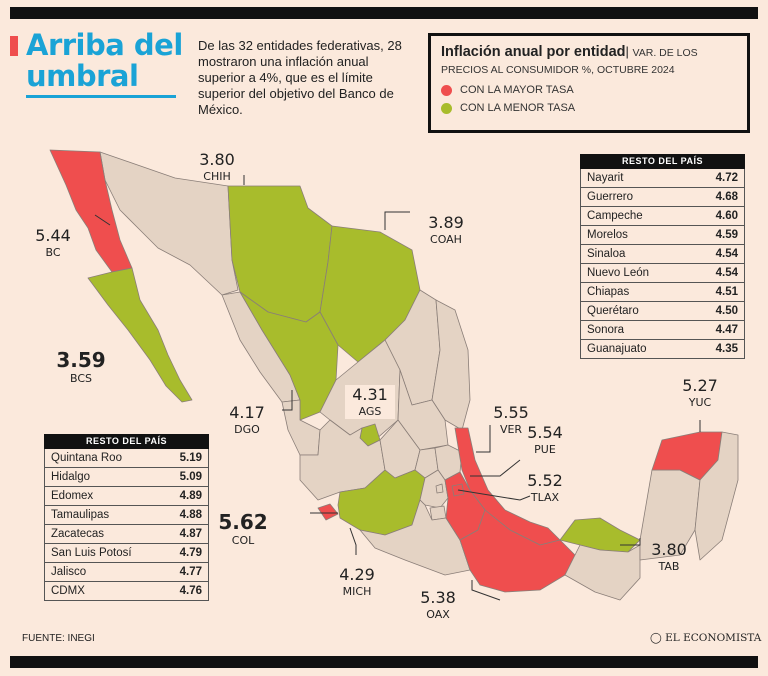 This screenshot has height=676, width=768. I want to click on table-row: Sonora 4.47, so click(662, 330).